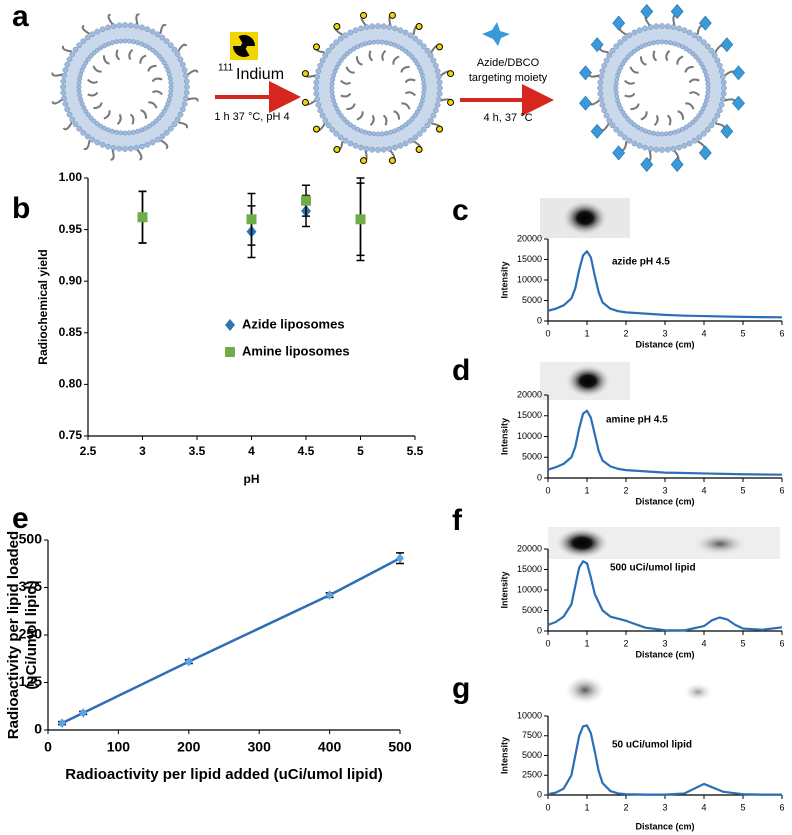  I want to click on x-tick-label: 1, so click(586, 333).